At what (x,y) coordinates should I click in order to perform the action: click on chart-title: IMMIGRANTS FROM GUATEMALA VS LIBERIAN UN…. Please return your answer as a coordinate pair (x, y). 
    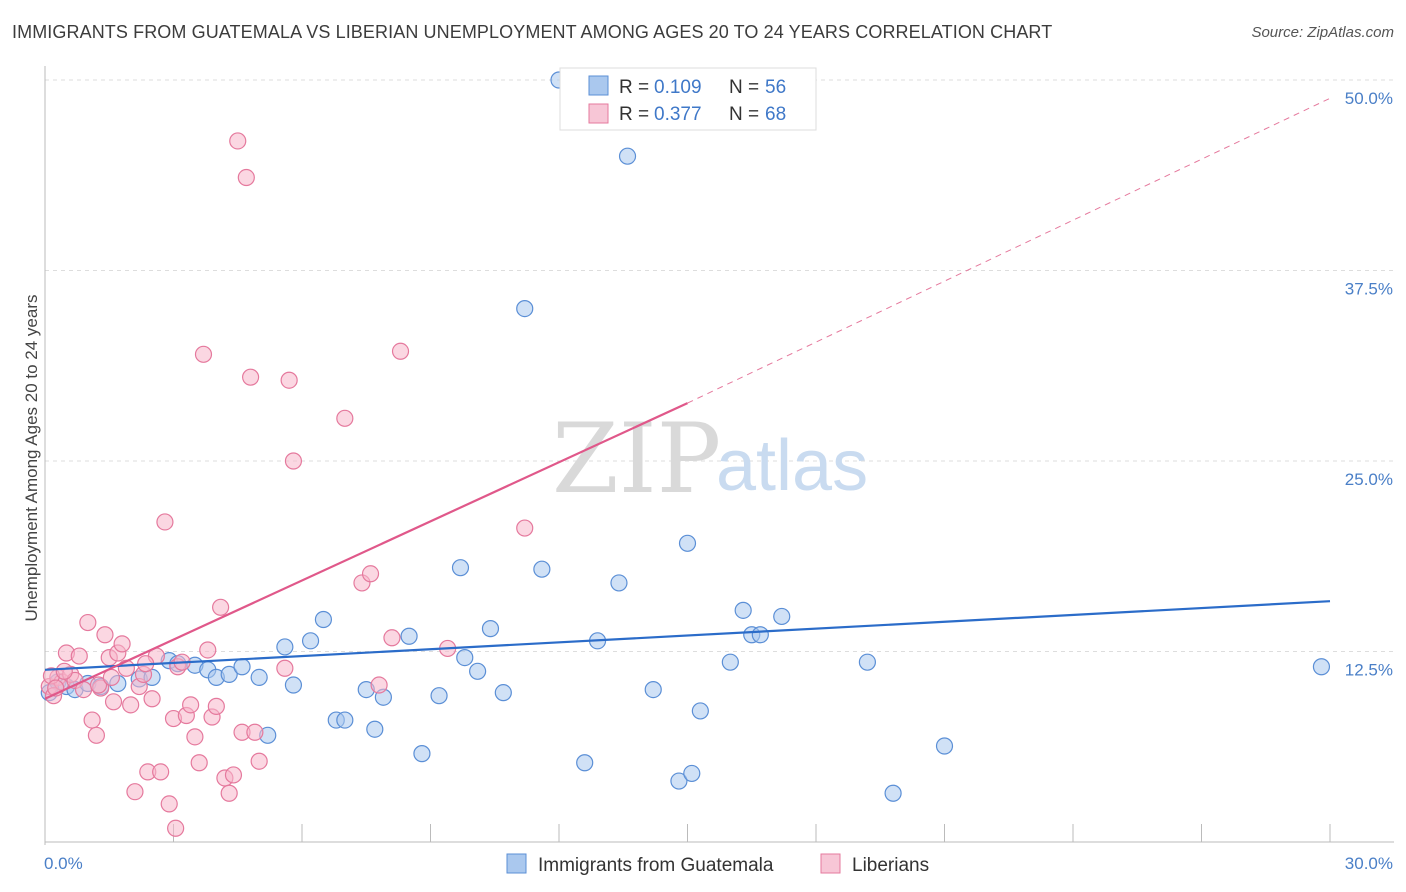
    Looking at the image, I should click on (532, 32).